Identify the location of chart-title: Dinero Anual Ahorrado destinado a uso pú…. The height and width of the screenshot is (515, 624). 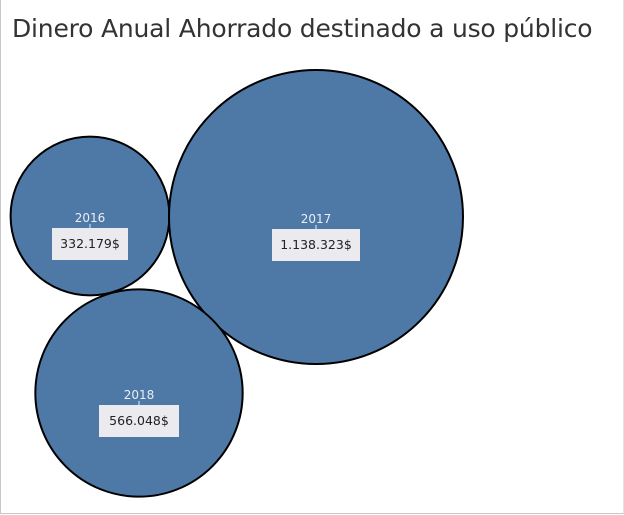
(302, 28).